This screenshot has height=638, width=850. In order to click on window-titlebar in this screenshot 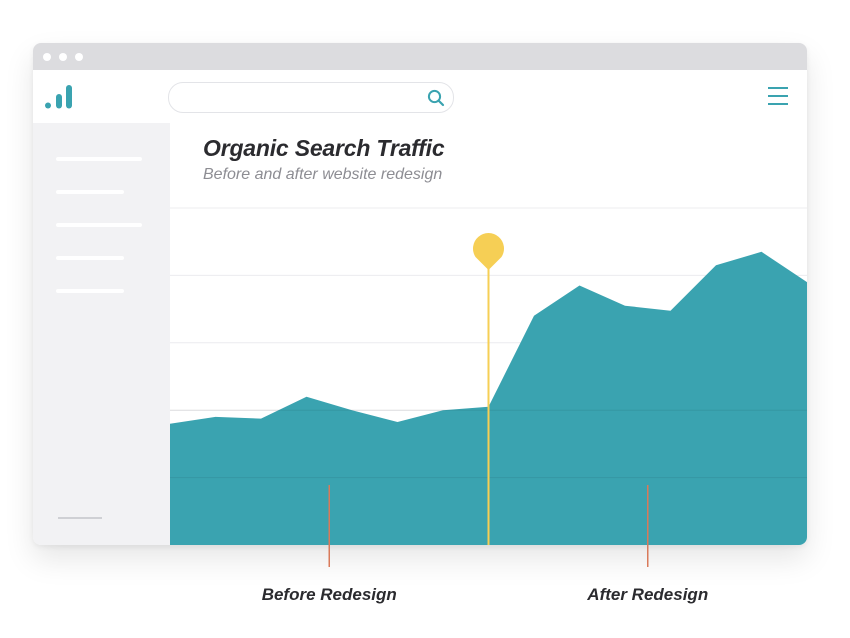, I will do `click(420, 56)`.